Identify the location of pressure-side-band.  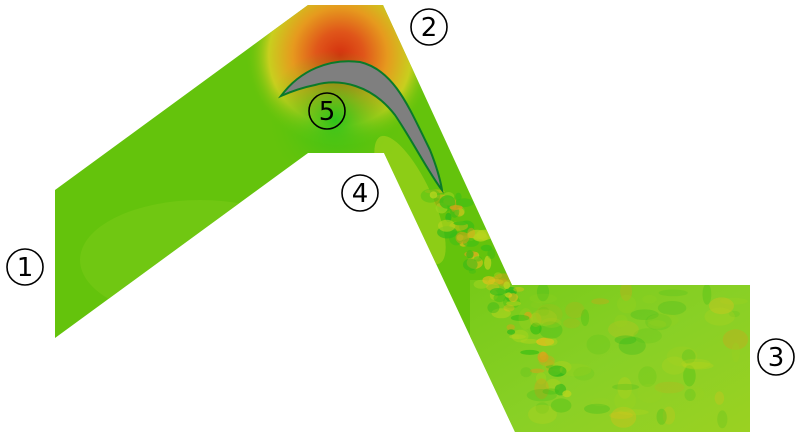
(410, 200).